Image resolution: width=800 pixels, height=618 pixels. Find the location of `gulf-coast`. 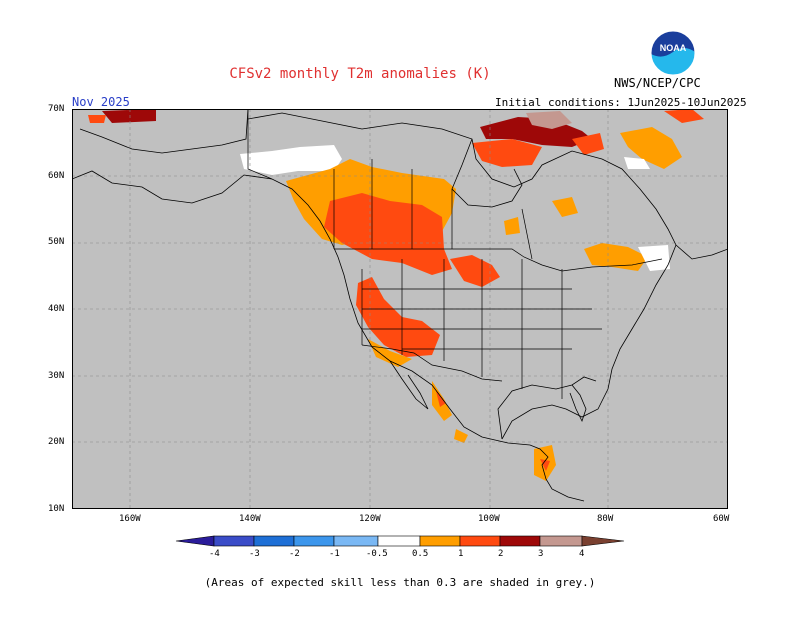

gulf-coast is located at coordinates (547, 408).